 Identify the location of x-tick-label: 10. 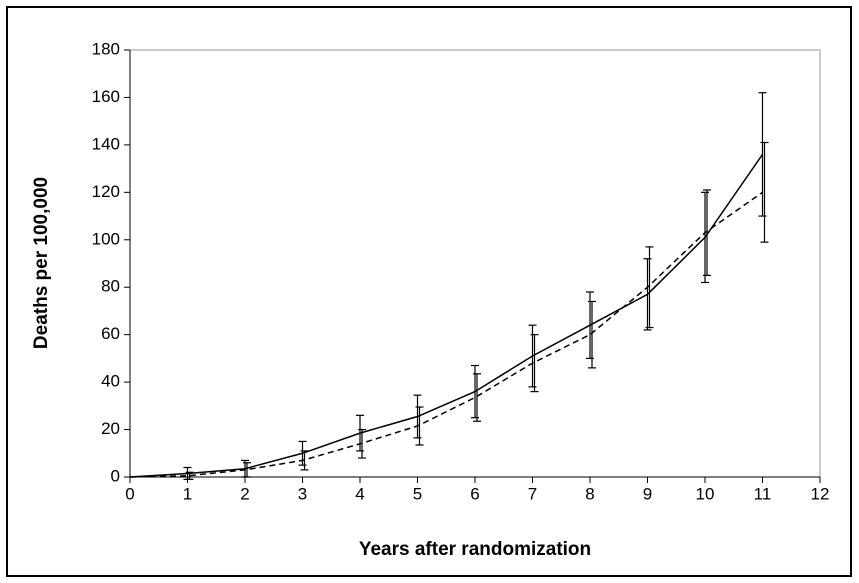
(705, 493).